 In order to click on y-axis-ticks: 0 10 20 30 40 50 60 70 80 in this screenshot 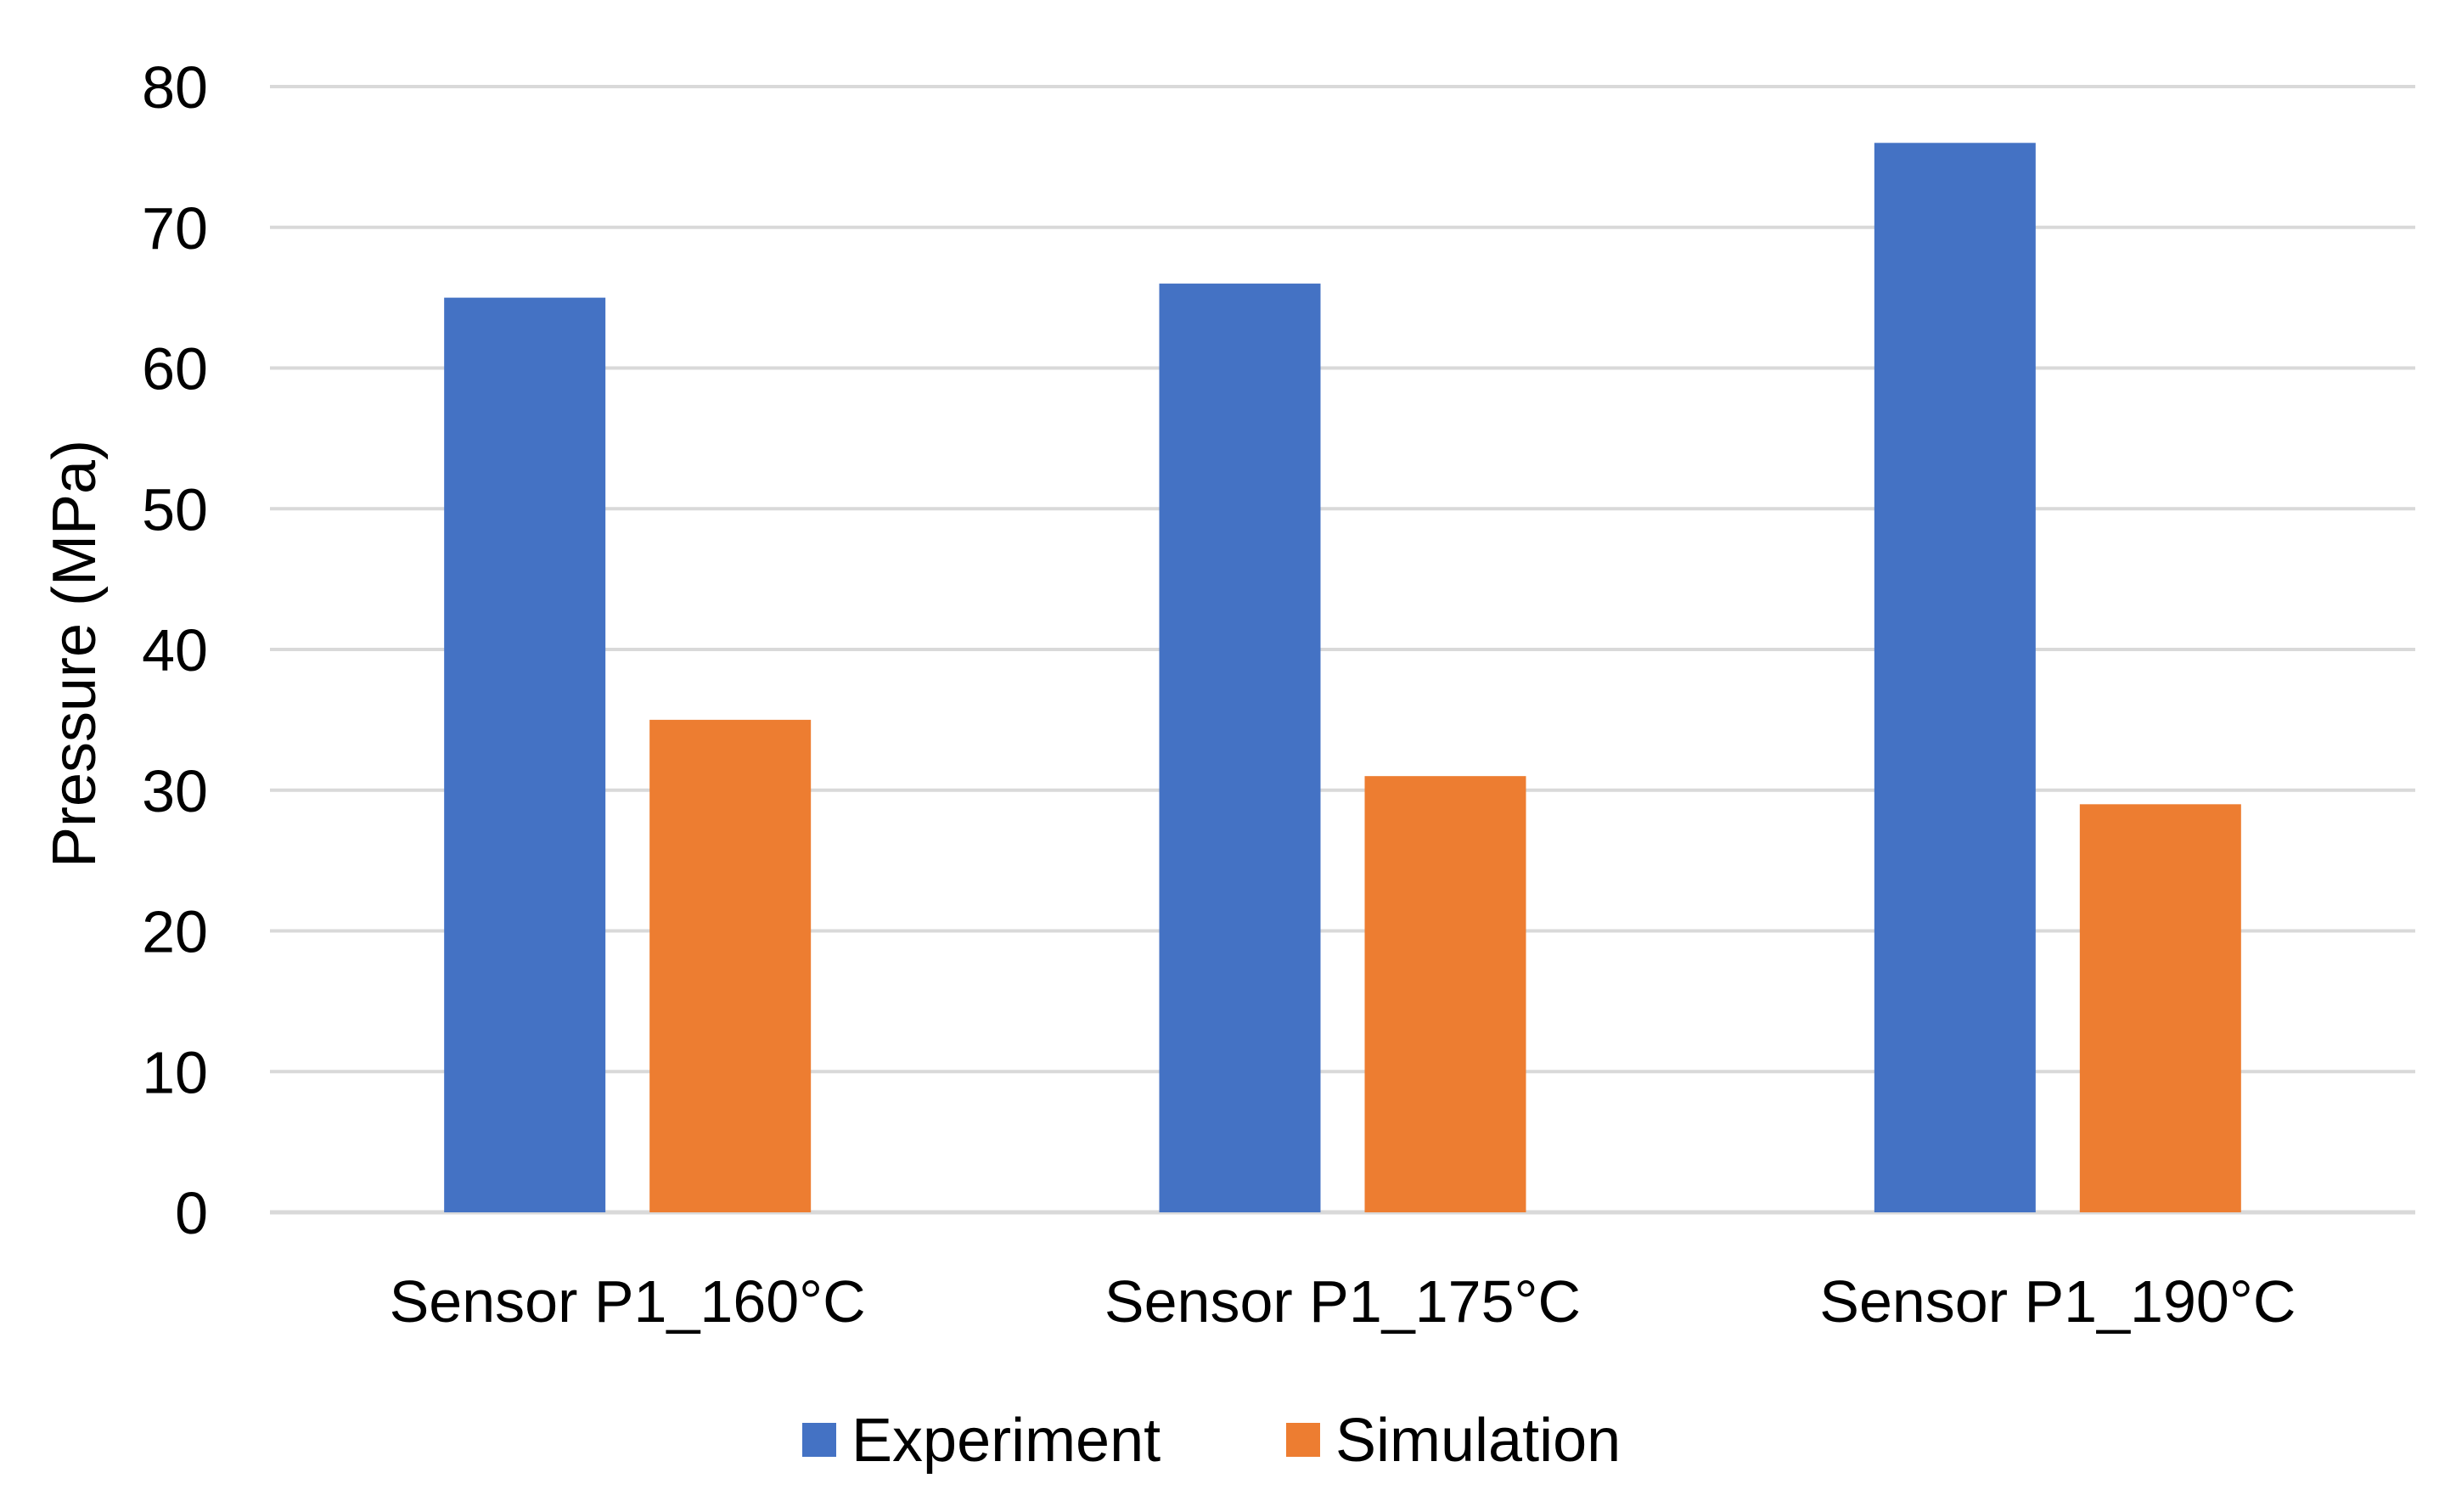, I will do `click(175, 650)`.